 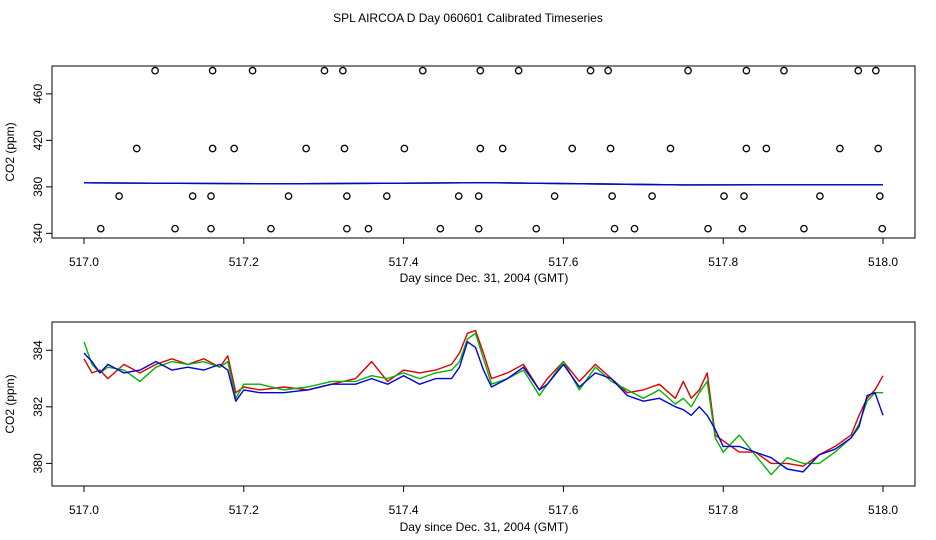 What do you see at coordinates (483, 253) in the screenshot?
I see `top-x-axis: 517.0 517.2 517.4 517.6 517.8 518.0` at bounding box center [483, 253].